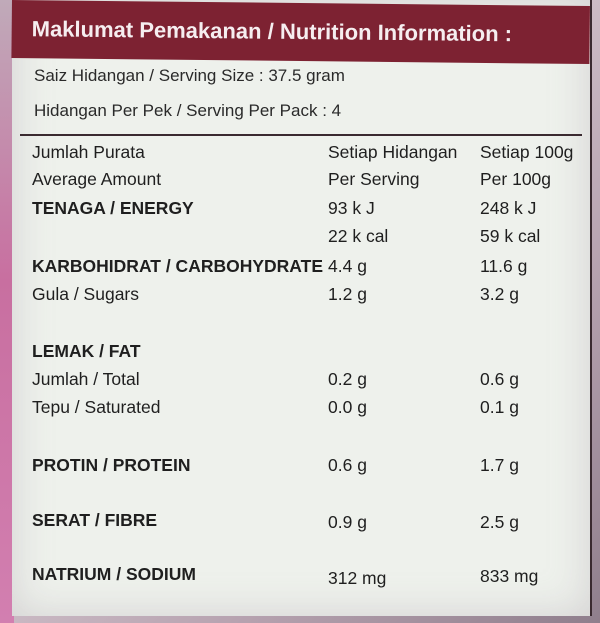 Image resolution: width=600 pixels, height=623 pixels. I want to click on row-energy-100g-kcal: 59 k cal, so click(510, 236).